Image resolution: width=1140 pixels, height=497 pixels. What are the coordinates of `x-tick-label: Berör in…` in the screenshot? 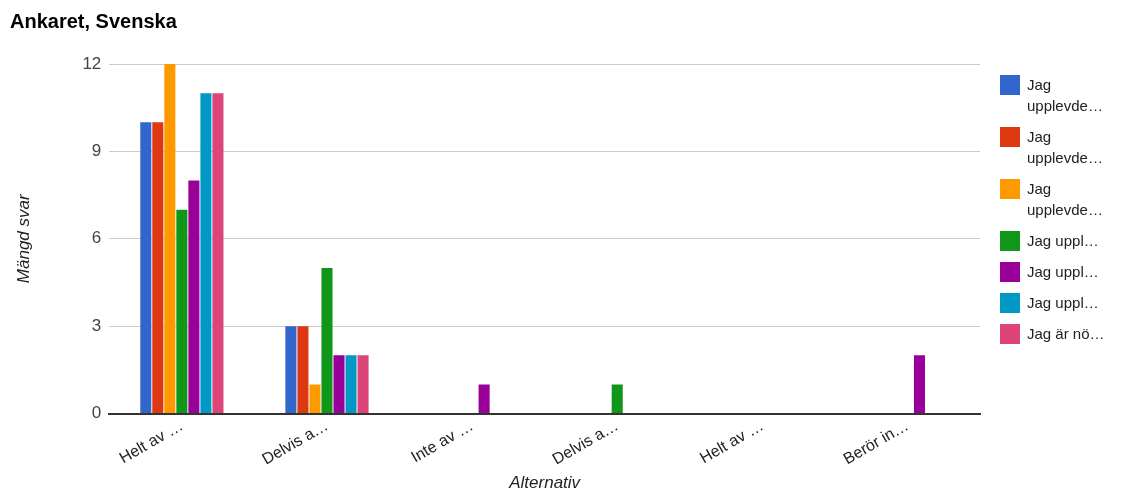 It's located at (876, 442).